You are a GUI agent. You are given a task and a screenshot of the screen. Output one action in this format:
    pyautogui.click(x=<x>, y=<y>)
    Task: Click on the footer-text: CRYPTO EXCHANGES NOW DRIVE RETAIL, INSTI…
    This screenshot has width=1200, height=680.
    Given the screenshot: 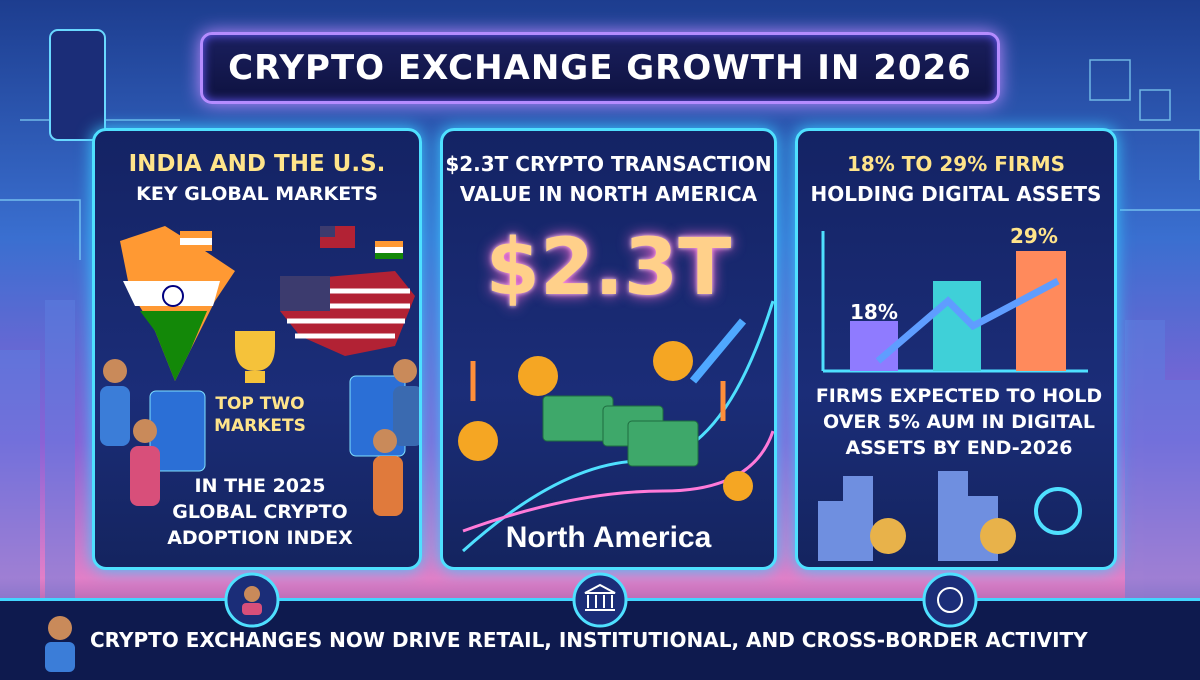 What is the action you would take?
    pyautogui.click(x=589, y=640)
    